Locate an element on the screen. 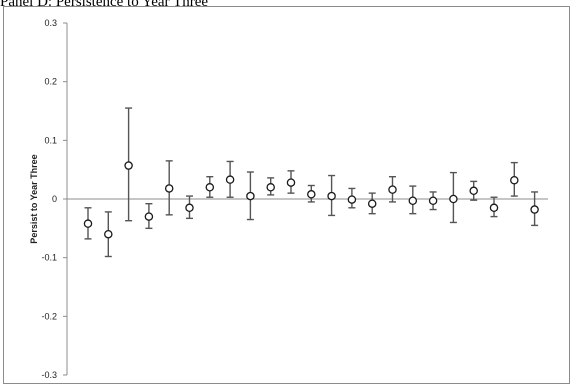 This screenshot has height=387, width=573. y-axis: 0.3 0.2 0.1 0 -0.1 -0.2 -0.3 is located at coordinates (54, 199).